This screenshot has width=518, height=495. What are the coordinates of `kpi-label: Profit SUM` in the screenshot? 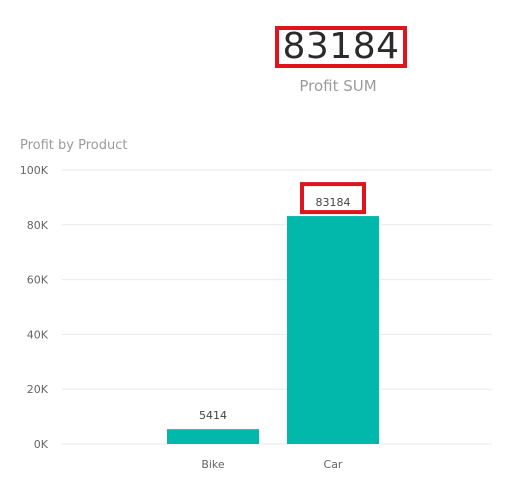 It's located at (338, 86).